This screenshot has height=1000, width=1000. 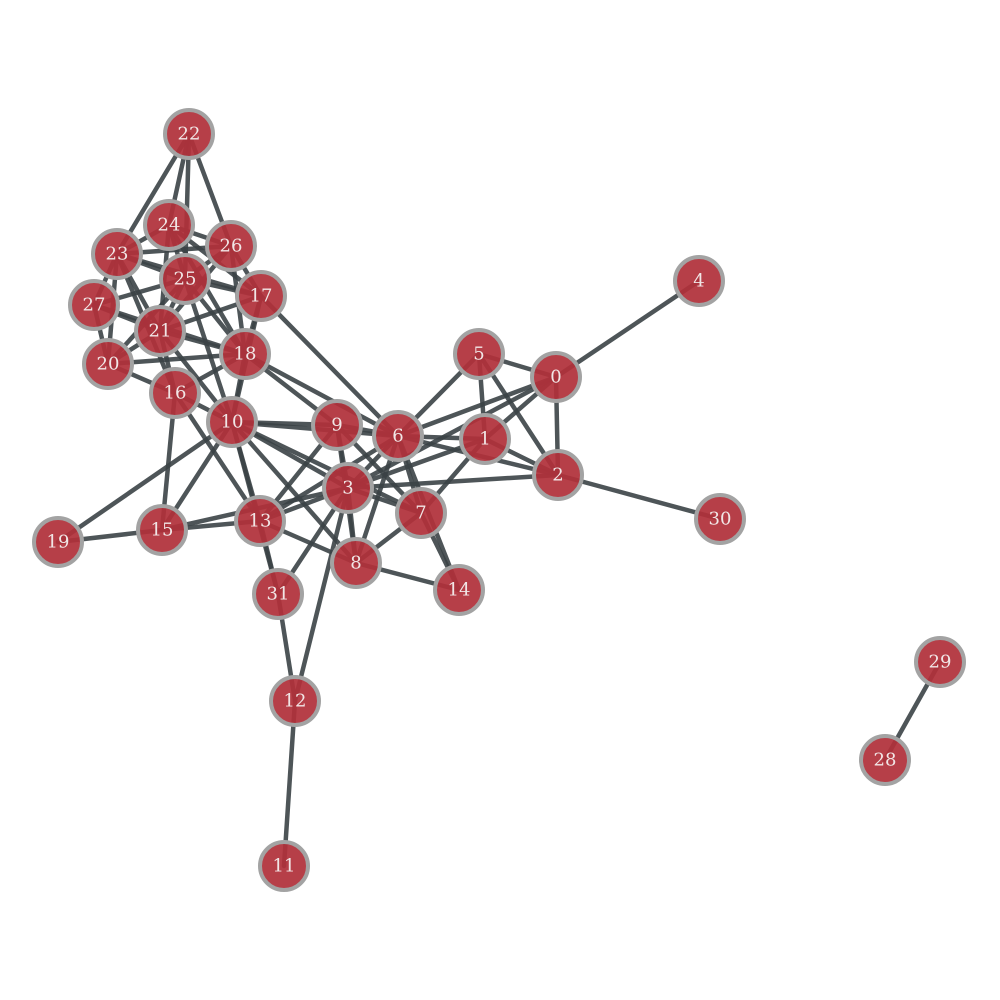 I want to click on node-1: 1, so click(x=485, y=439).